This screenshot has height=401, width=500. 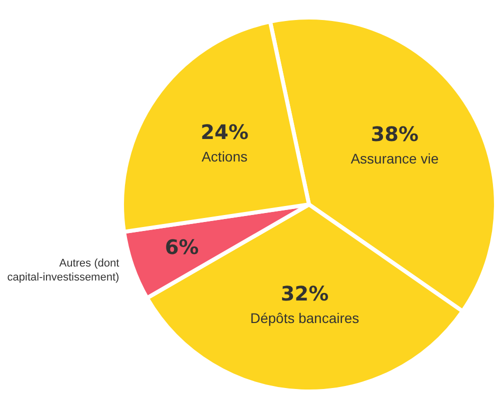 I want to click on slice-label: Autres (dont capital-investissement), so click(x=63, y=271).